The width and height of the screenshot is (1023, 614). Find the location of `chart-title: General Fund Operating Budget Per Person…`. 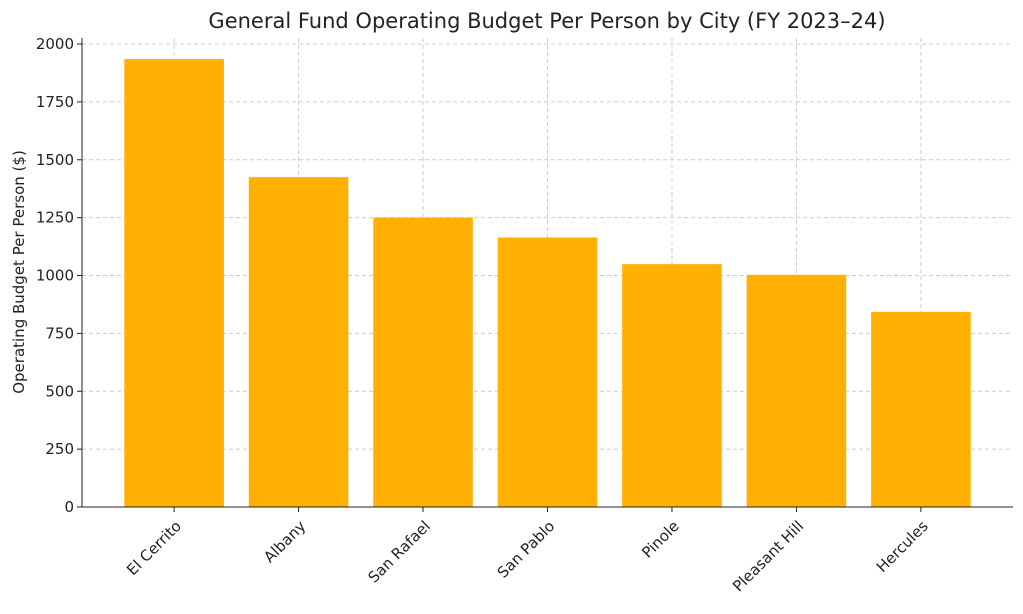

chart-title: General Fund Operating Budget Per Person… is located at coordinates (546, 21).